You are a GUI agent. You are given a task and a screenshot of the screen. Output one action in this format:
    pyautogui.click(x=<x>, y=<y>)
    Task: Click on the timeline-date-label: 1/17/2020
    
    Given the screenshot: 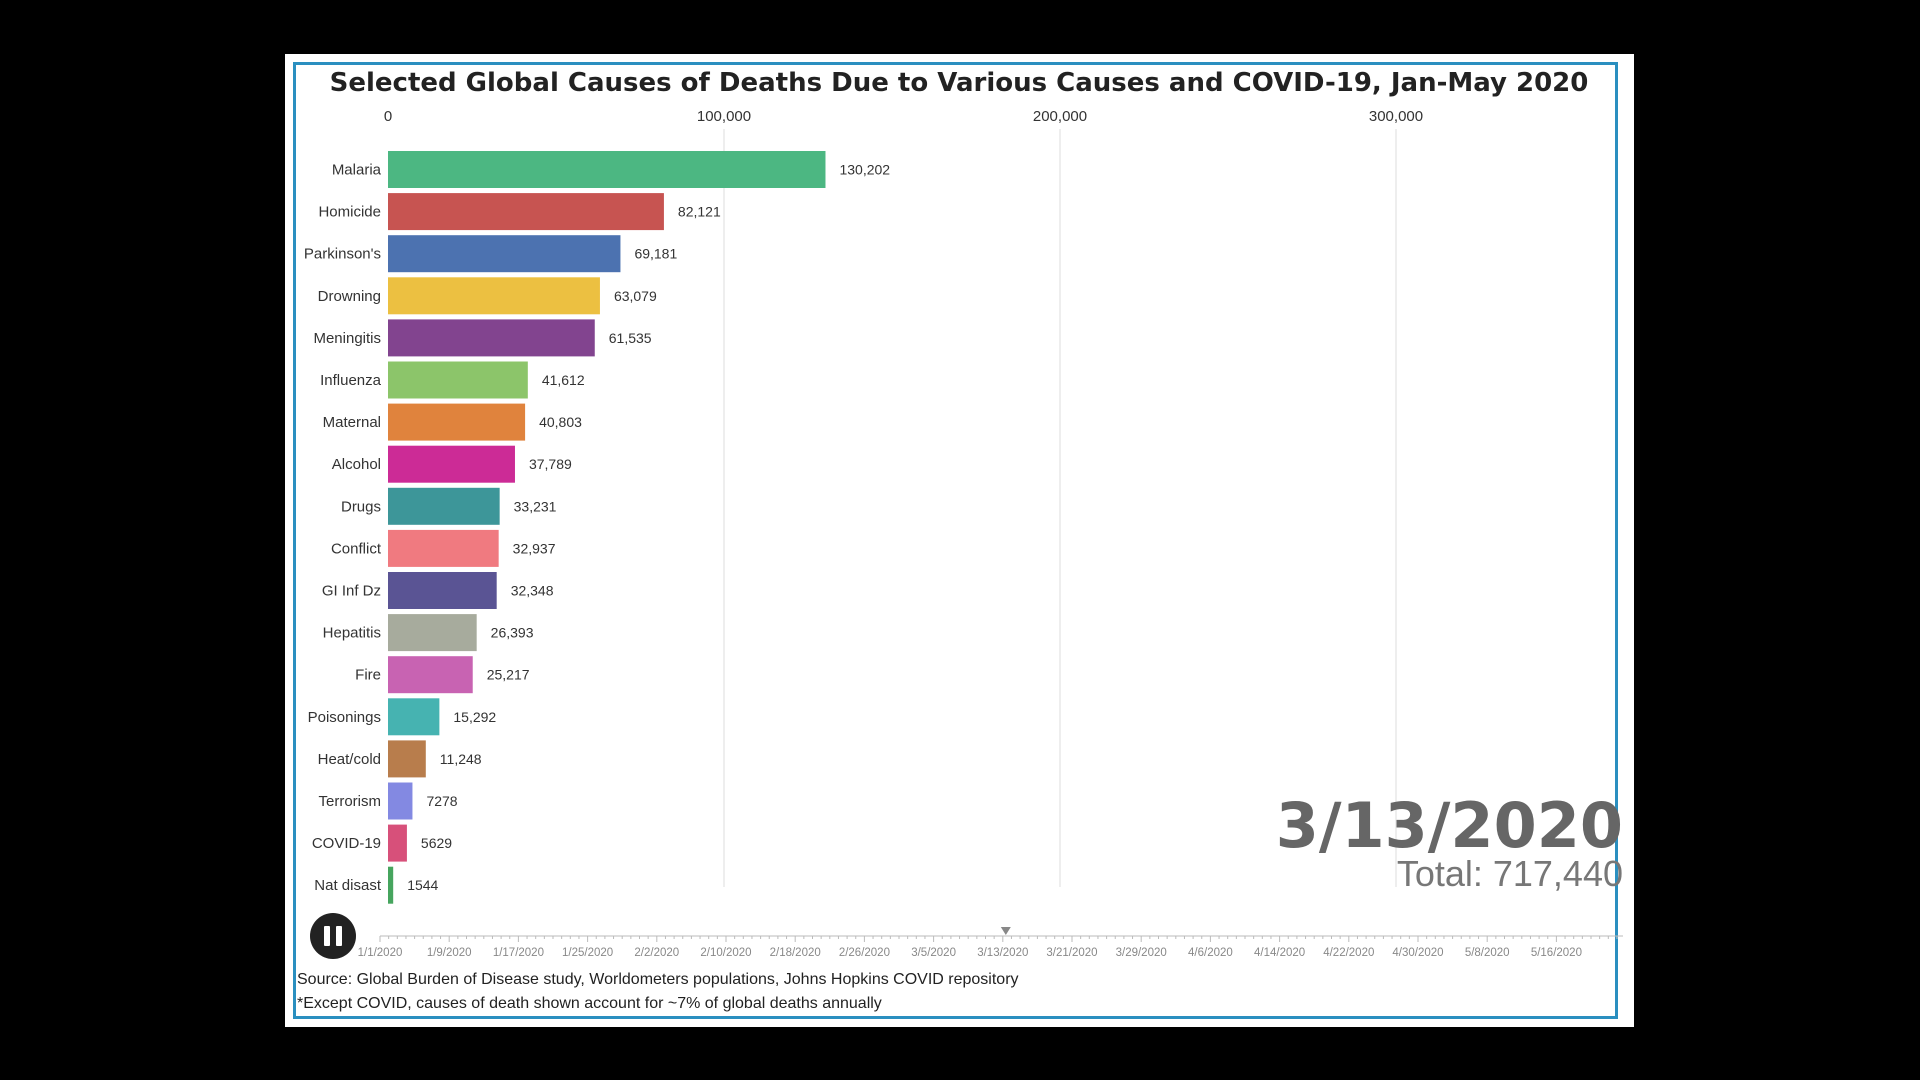 What is the action you would take?
    pyautogui.click(x=518, y=953)
    